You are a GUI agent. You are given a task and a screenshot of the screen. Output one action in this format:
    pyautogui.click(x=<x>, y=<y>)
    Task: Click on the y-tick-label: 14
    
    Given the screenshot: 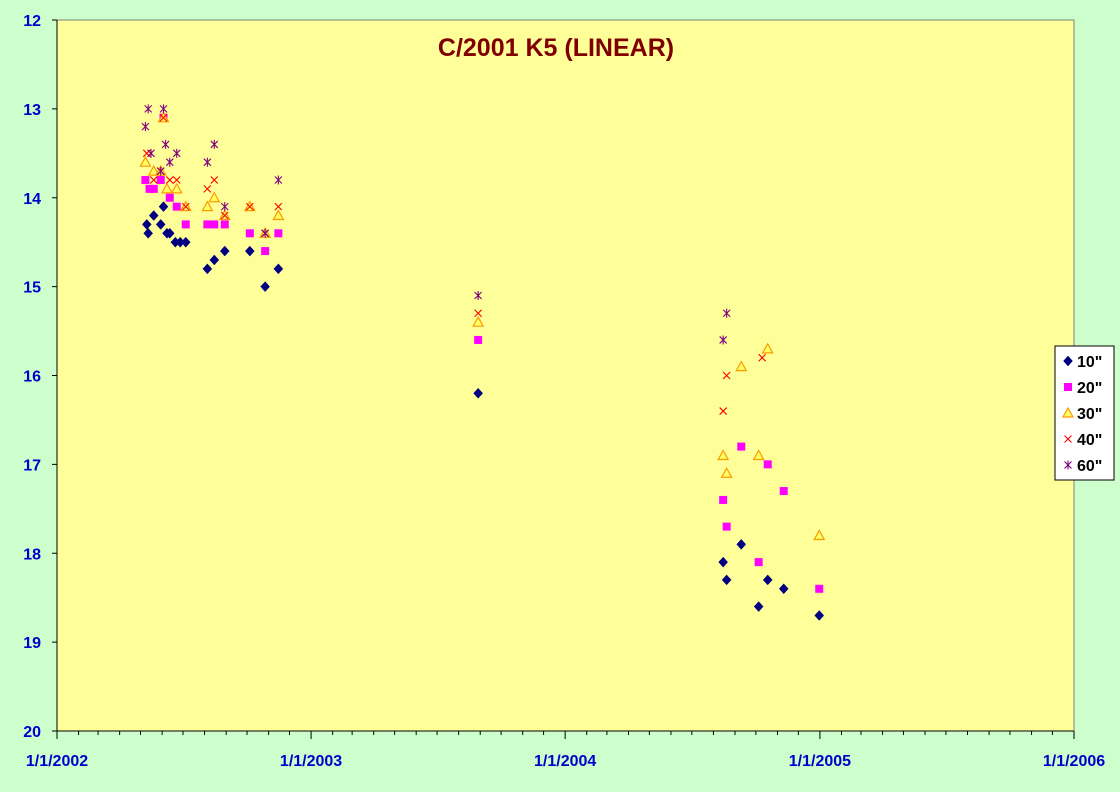 What is the action you would take?
    pyautogui.click(x=32, y=199)
    